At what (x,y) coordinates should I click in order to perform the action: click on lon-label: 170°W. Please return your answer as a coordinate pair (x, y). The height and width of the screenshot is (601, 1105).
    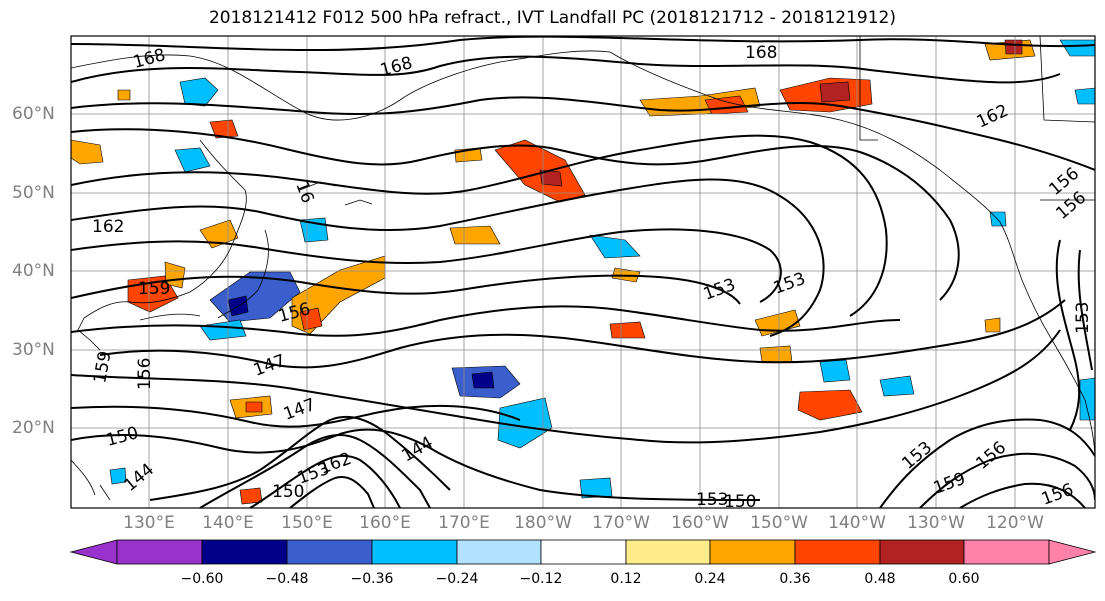
    Looking at the image, I should click on (621, 523).